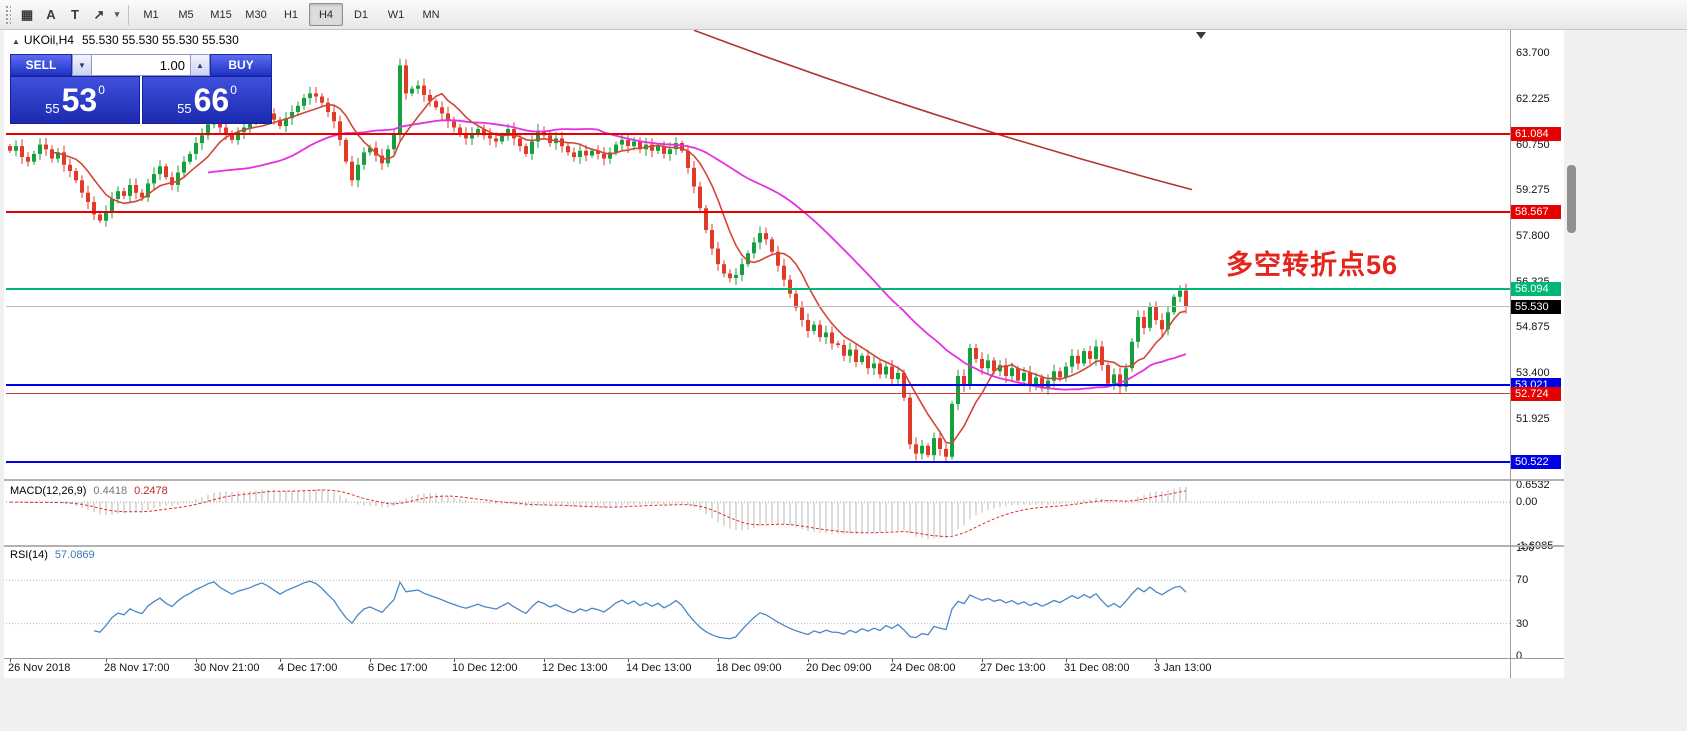 This screenshot has height=731, width=1687. What do you see at coordinates (51, 14) in the screenshot?
I see `text-label-tool-icon: A` at bounding box center [51, 14].